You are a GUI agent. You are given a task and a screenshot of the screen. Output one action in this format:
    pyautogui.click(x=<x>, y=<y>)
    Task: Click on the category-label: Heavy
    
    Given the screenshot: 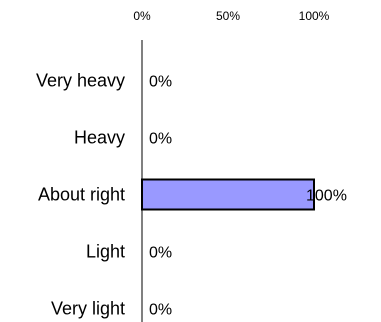 What is the action you would take?
    pyautogui.click(x=99, y=138)
    